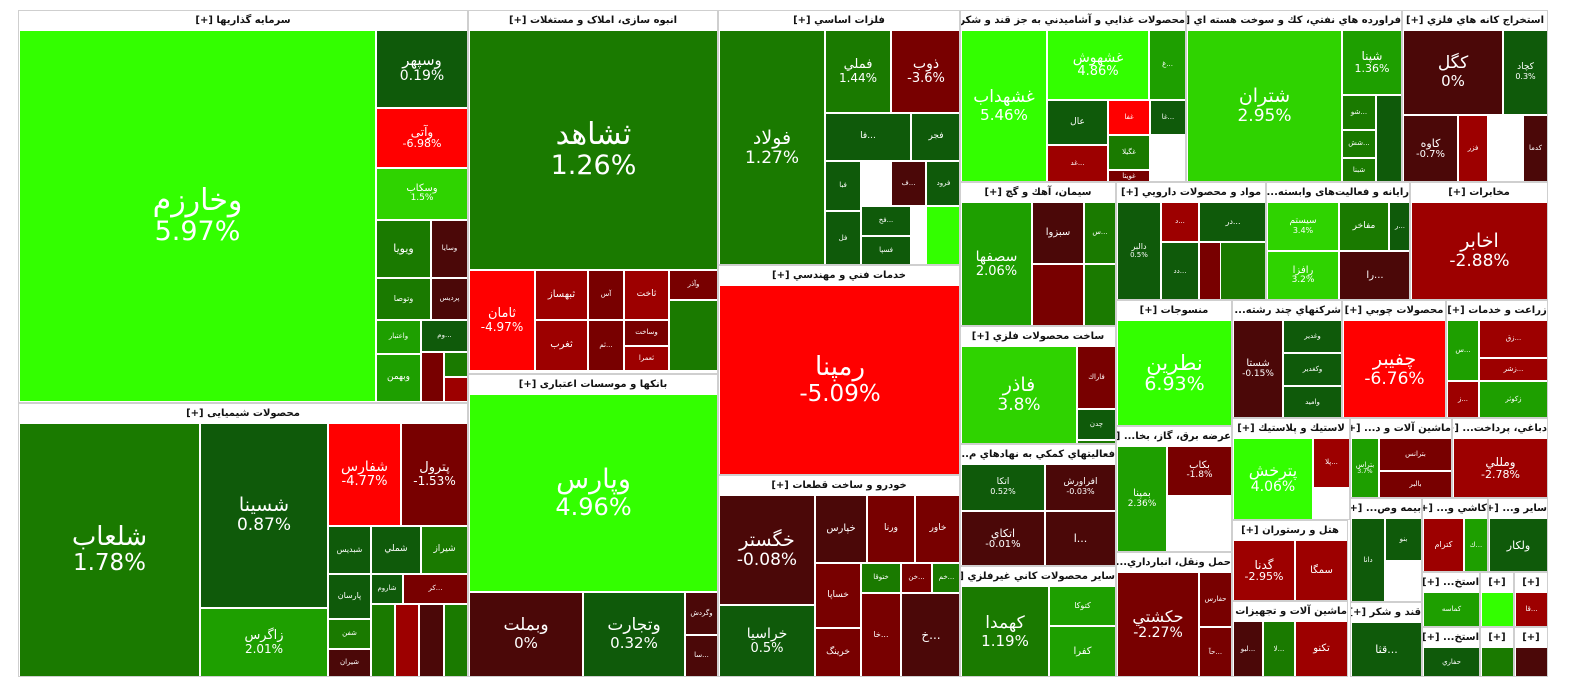 The image size is (1584, 698). Describe the element at coordinates (1215, 599) in the screenshot. I see `stock-tile: حفارس` at that location.